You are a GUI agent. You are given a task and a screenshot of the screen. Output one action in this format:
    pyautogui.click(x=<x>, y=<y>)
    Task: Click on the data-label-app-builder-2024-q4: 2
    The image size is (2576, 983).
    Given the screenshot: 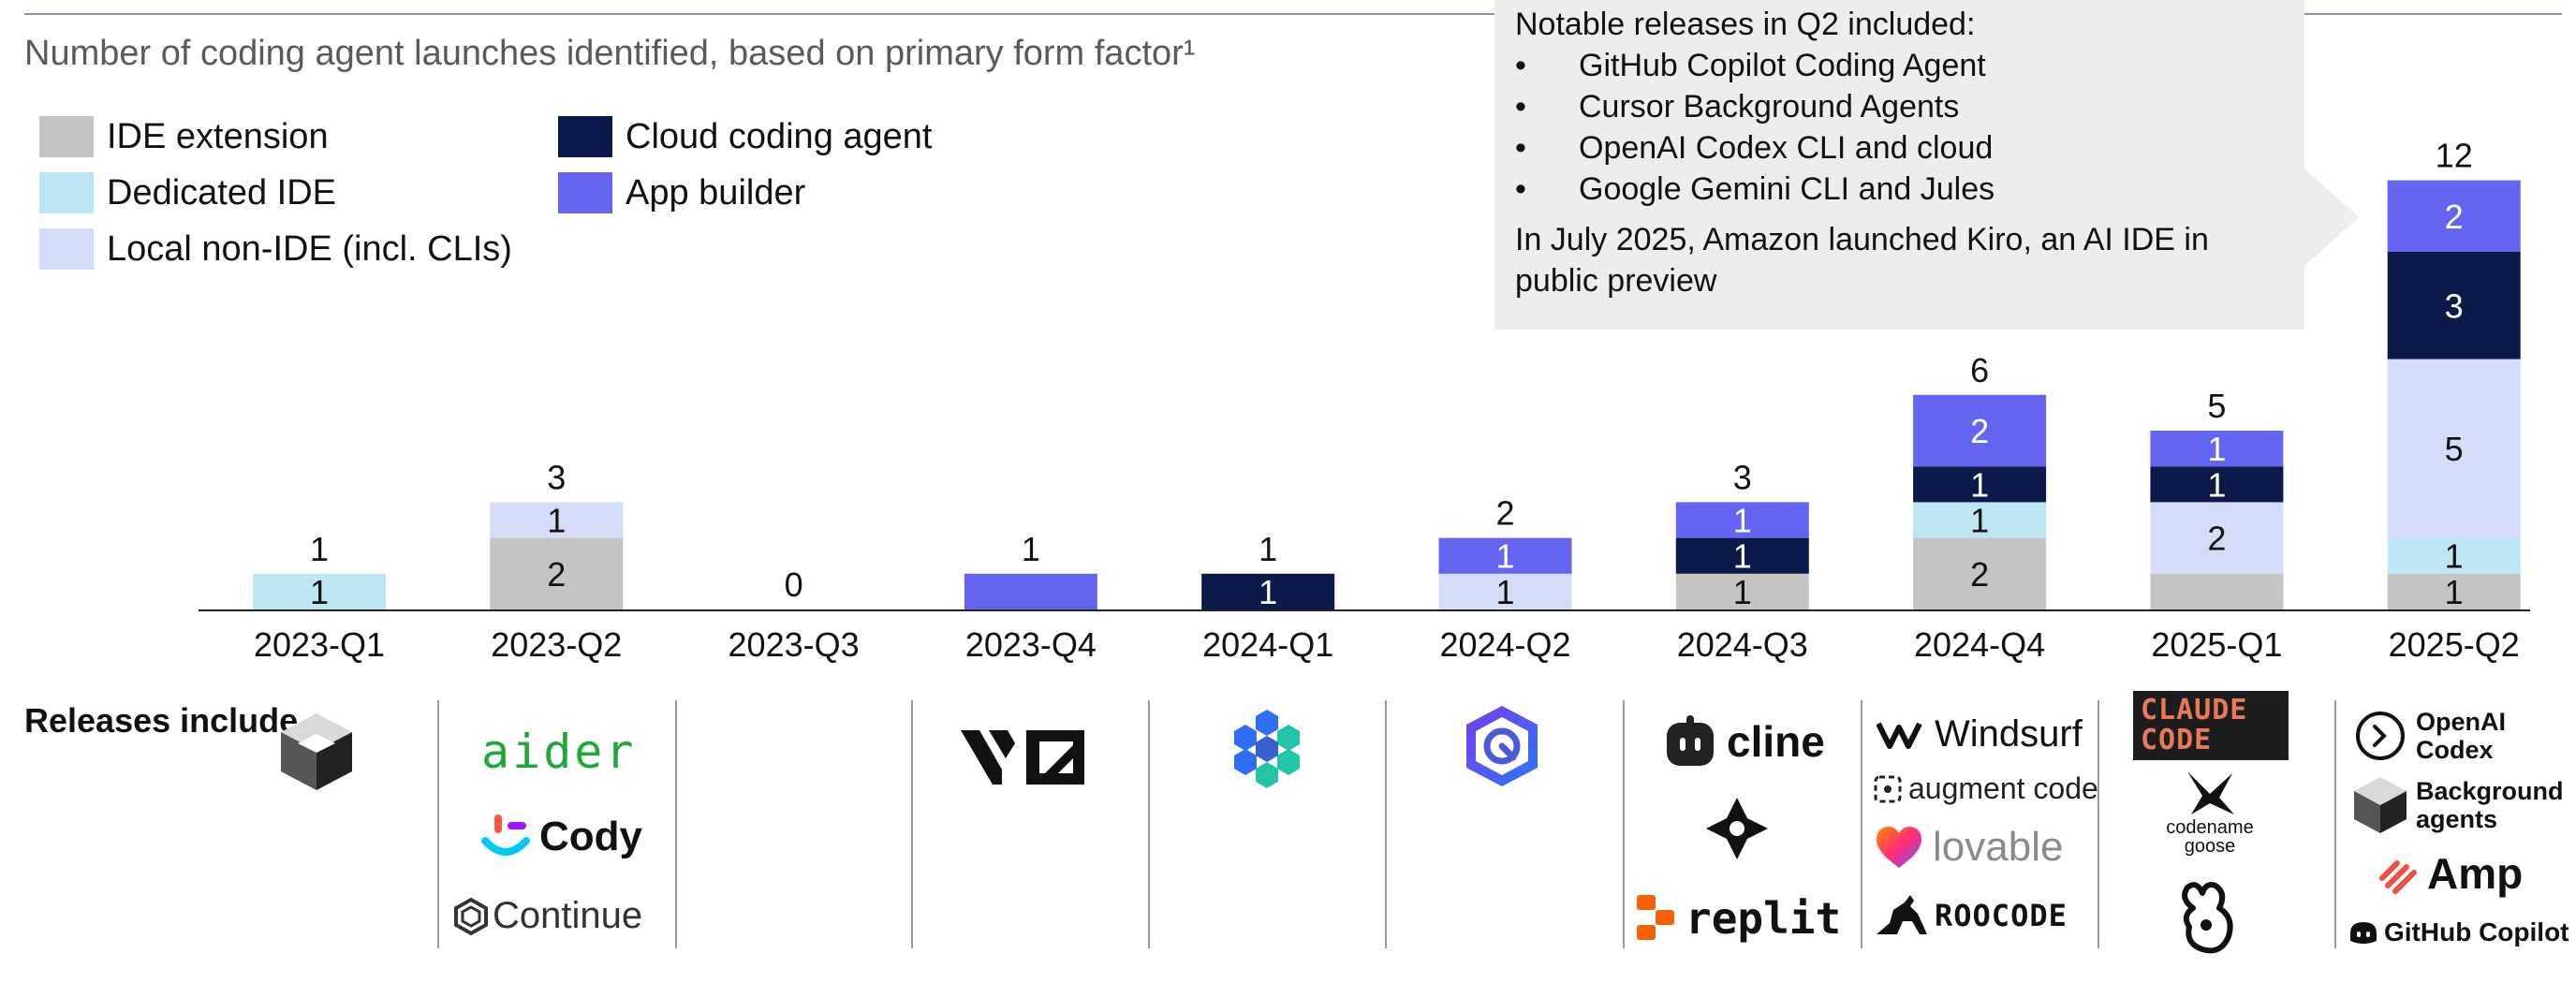 What is the action you would take?
    pyautogui.click(x=1979, y=431)
    